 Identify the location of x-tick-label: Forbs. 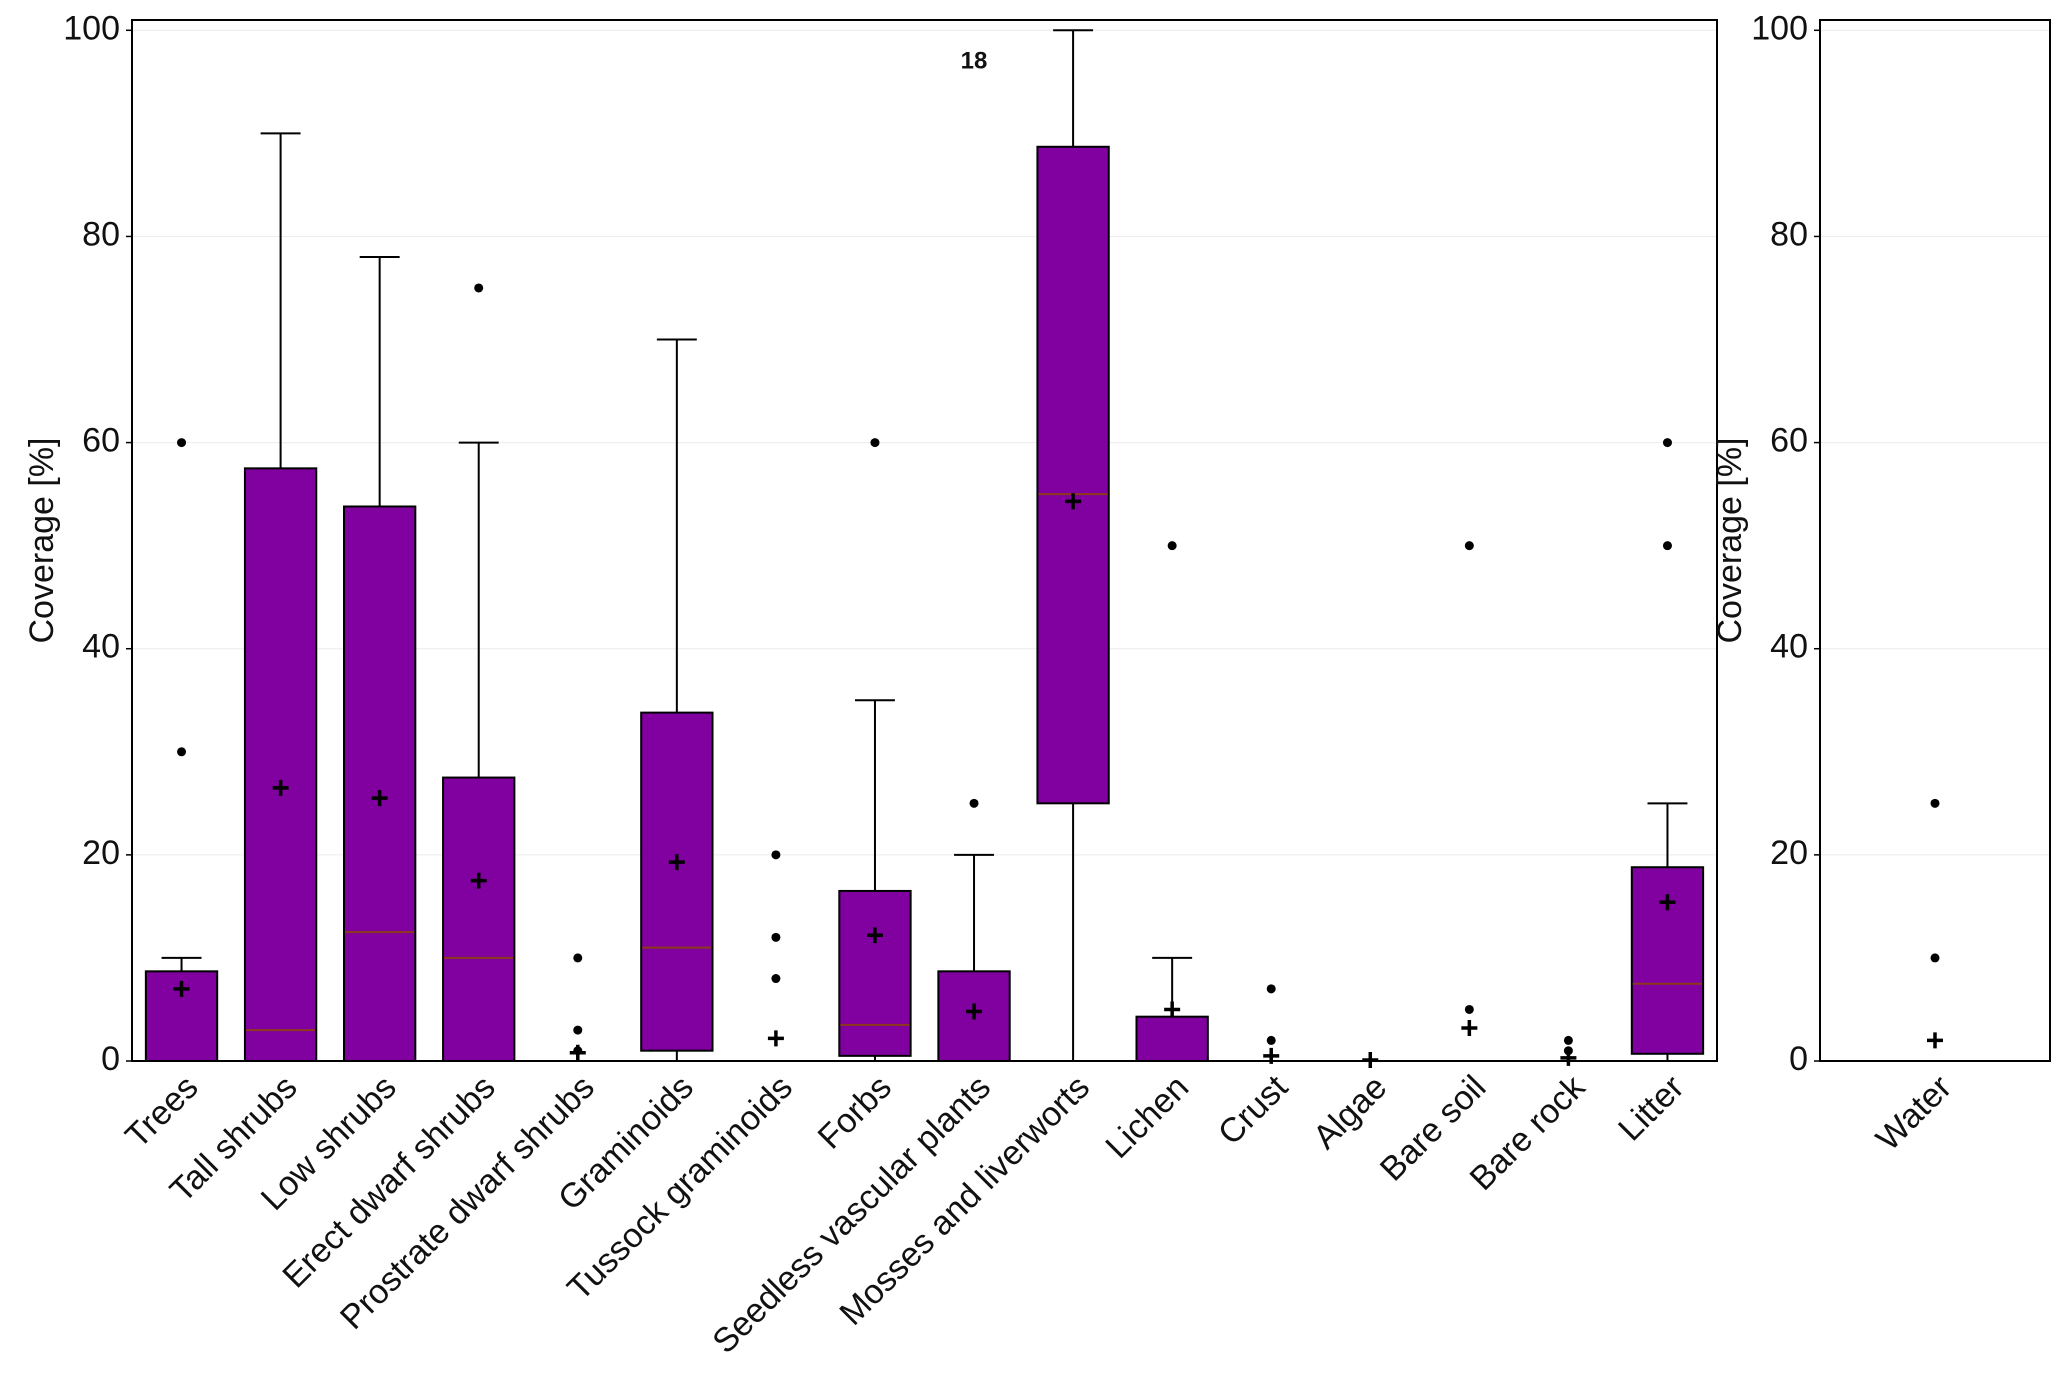
(855, 1112).